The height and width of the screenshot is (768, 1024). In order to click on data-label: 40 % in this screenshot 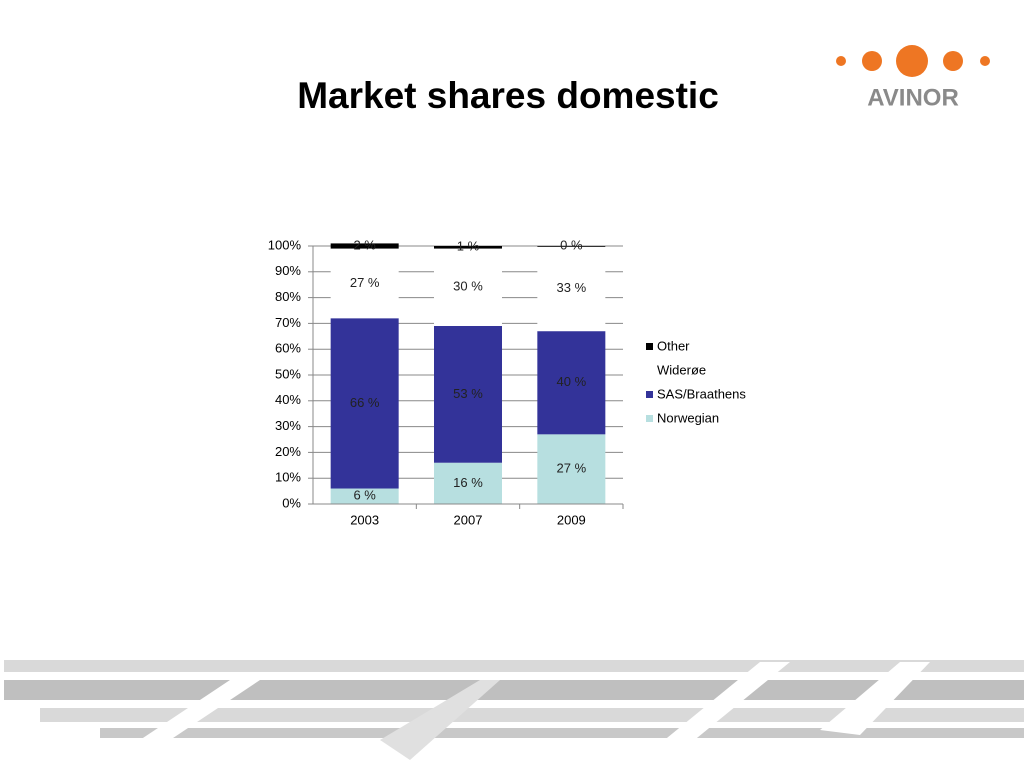, I will do `click(572, 381)`.